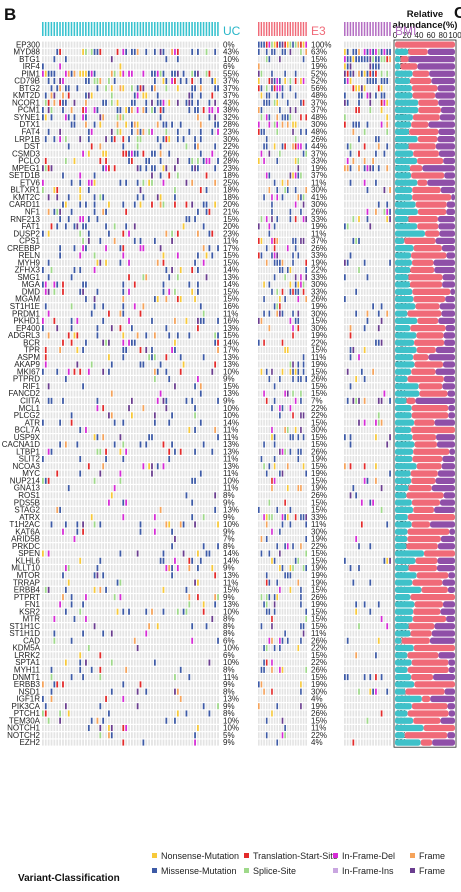  What do you see at coordinates (359, 29) in the screenshot?
I see `group-bar-tick` at bounding box center [359, 29].